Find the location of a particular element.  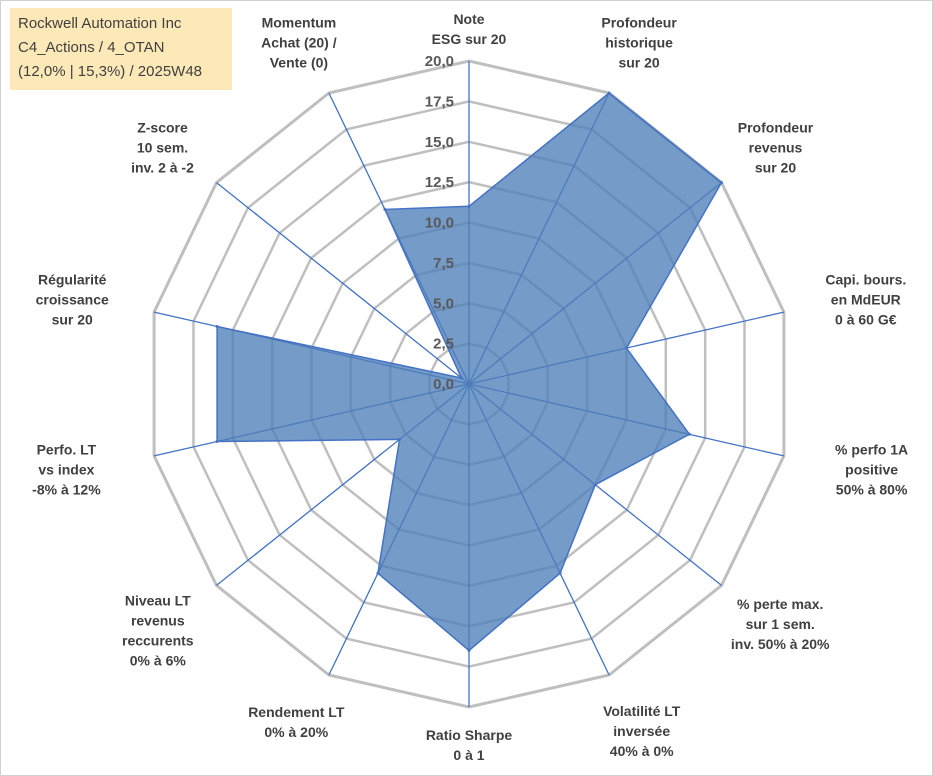

axis-label-line: vs index is located at coordinates (66, 470).